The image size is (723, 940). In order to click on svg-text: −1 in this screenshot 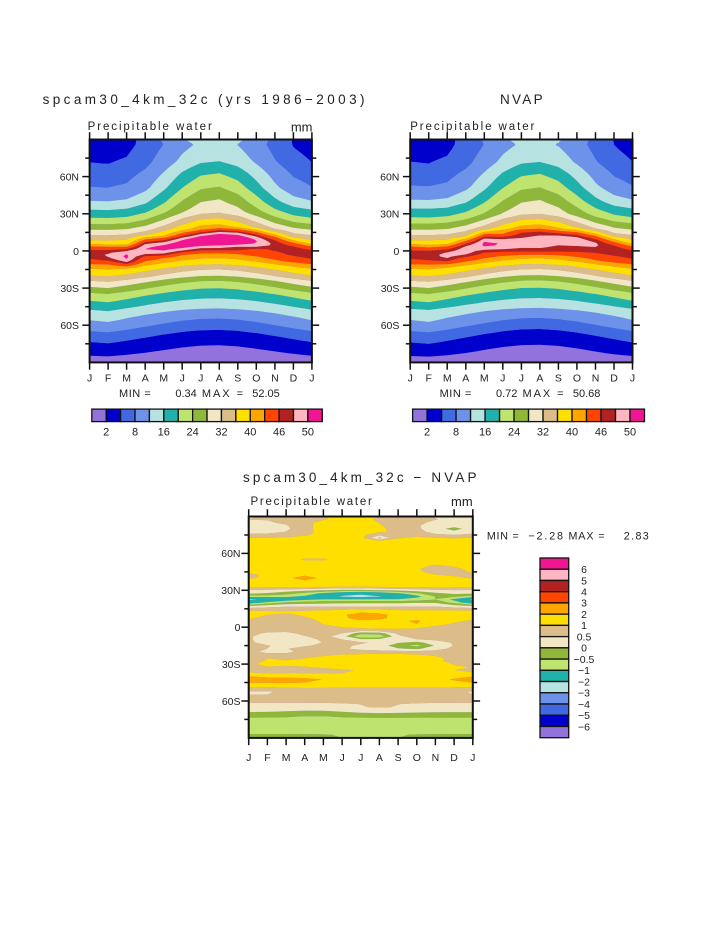, I will do `click(584, 671)`.